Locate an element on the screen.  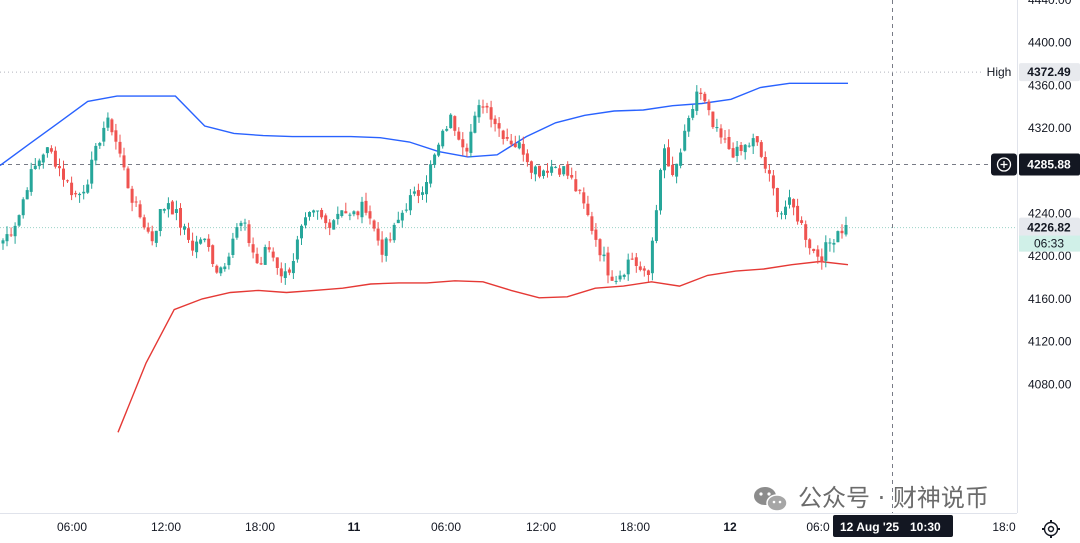
y-tick-label: 4400.00 is located at coordinates (1050, 43).